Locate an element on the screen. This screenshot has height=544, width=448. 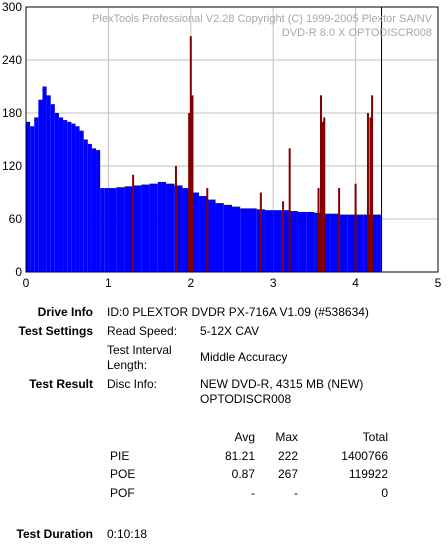
x-tick-label: 2 is located at coordinates (190, 283).